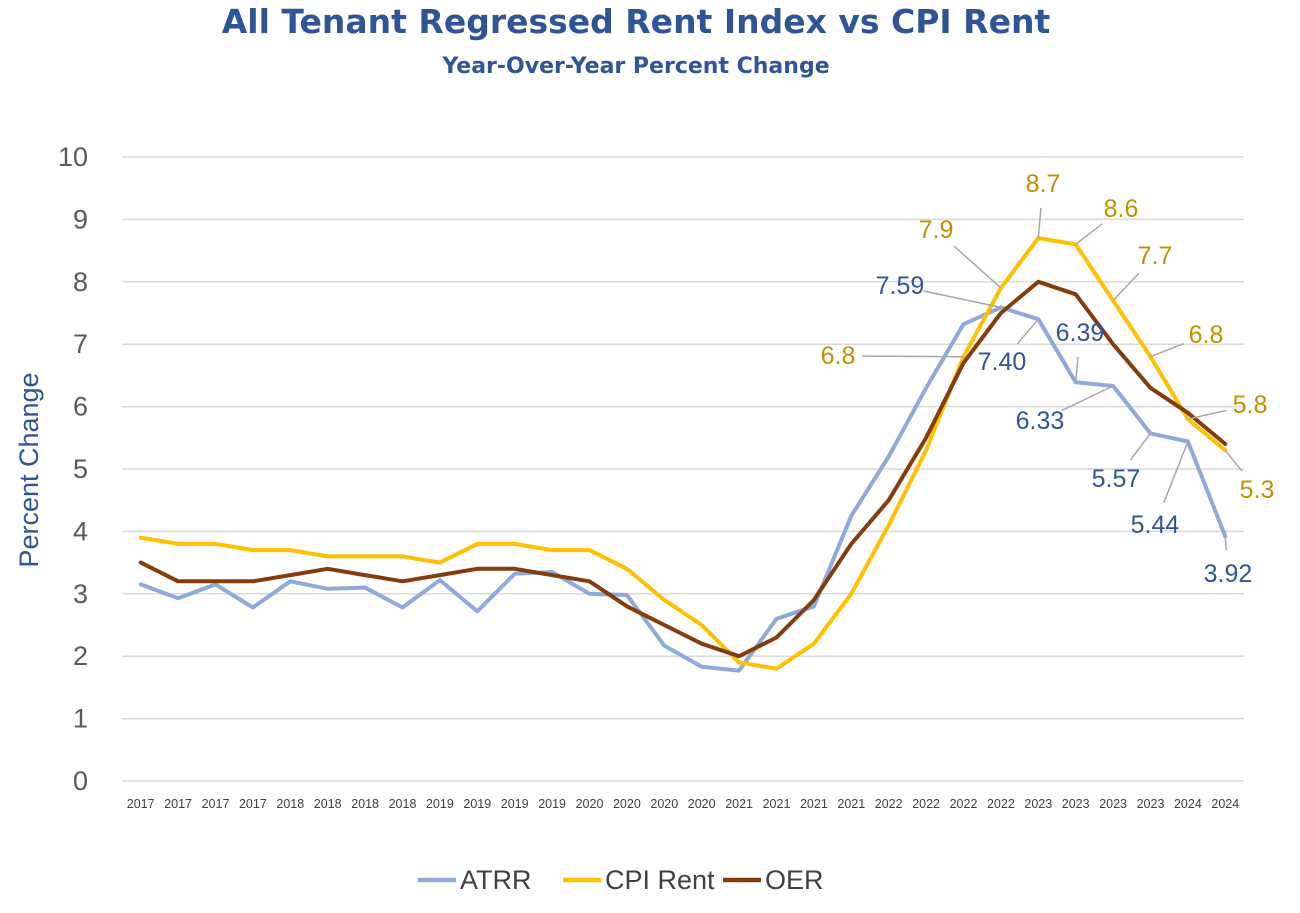 The image size is (1300, 913). I want to click on legend-label: OER, so click(794, 880).